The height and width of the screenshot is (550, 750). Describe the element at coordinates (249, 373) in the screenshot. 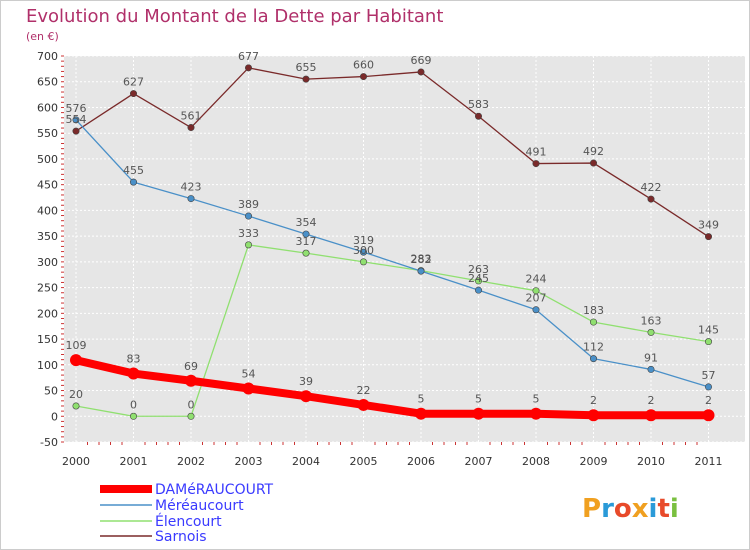

I see `data-label-0: 54` at that location.